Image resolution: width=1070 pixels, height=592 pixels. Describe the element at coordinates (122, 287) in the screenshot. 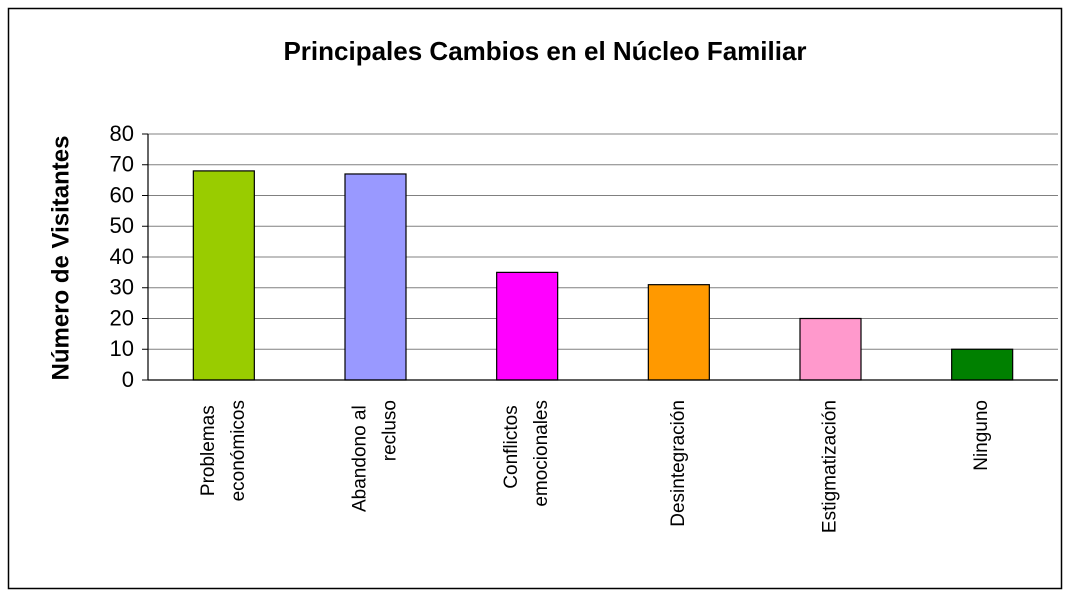

I see `y-tick-label: 30` at that location.